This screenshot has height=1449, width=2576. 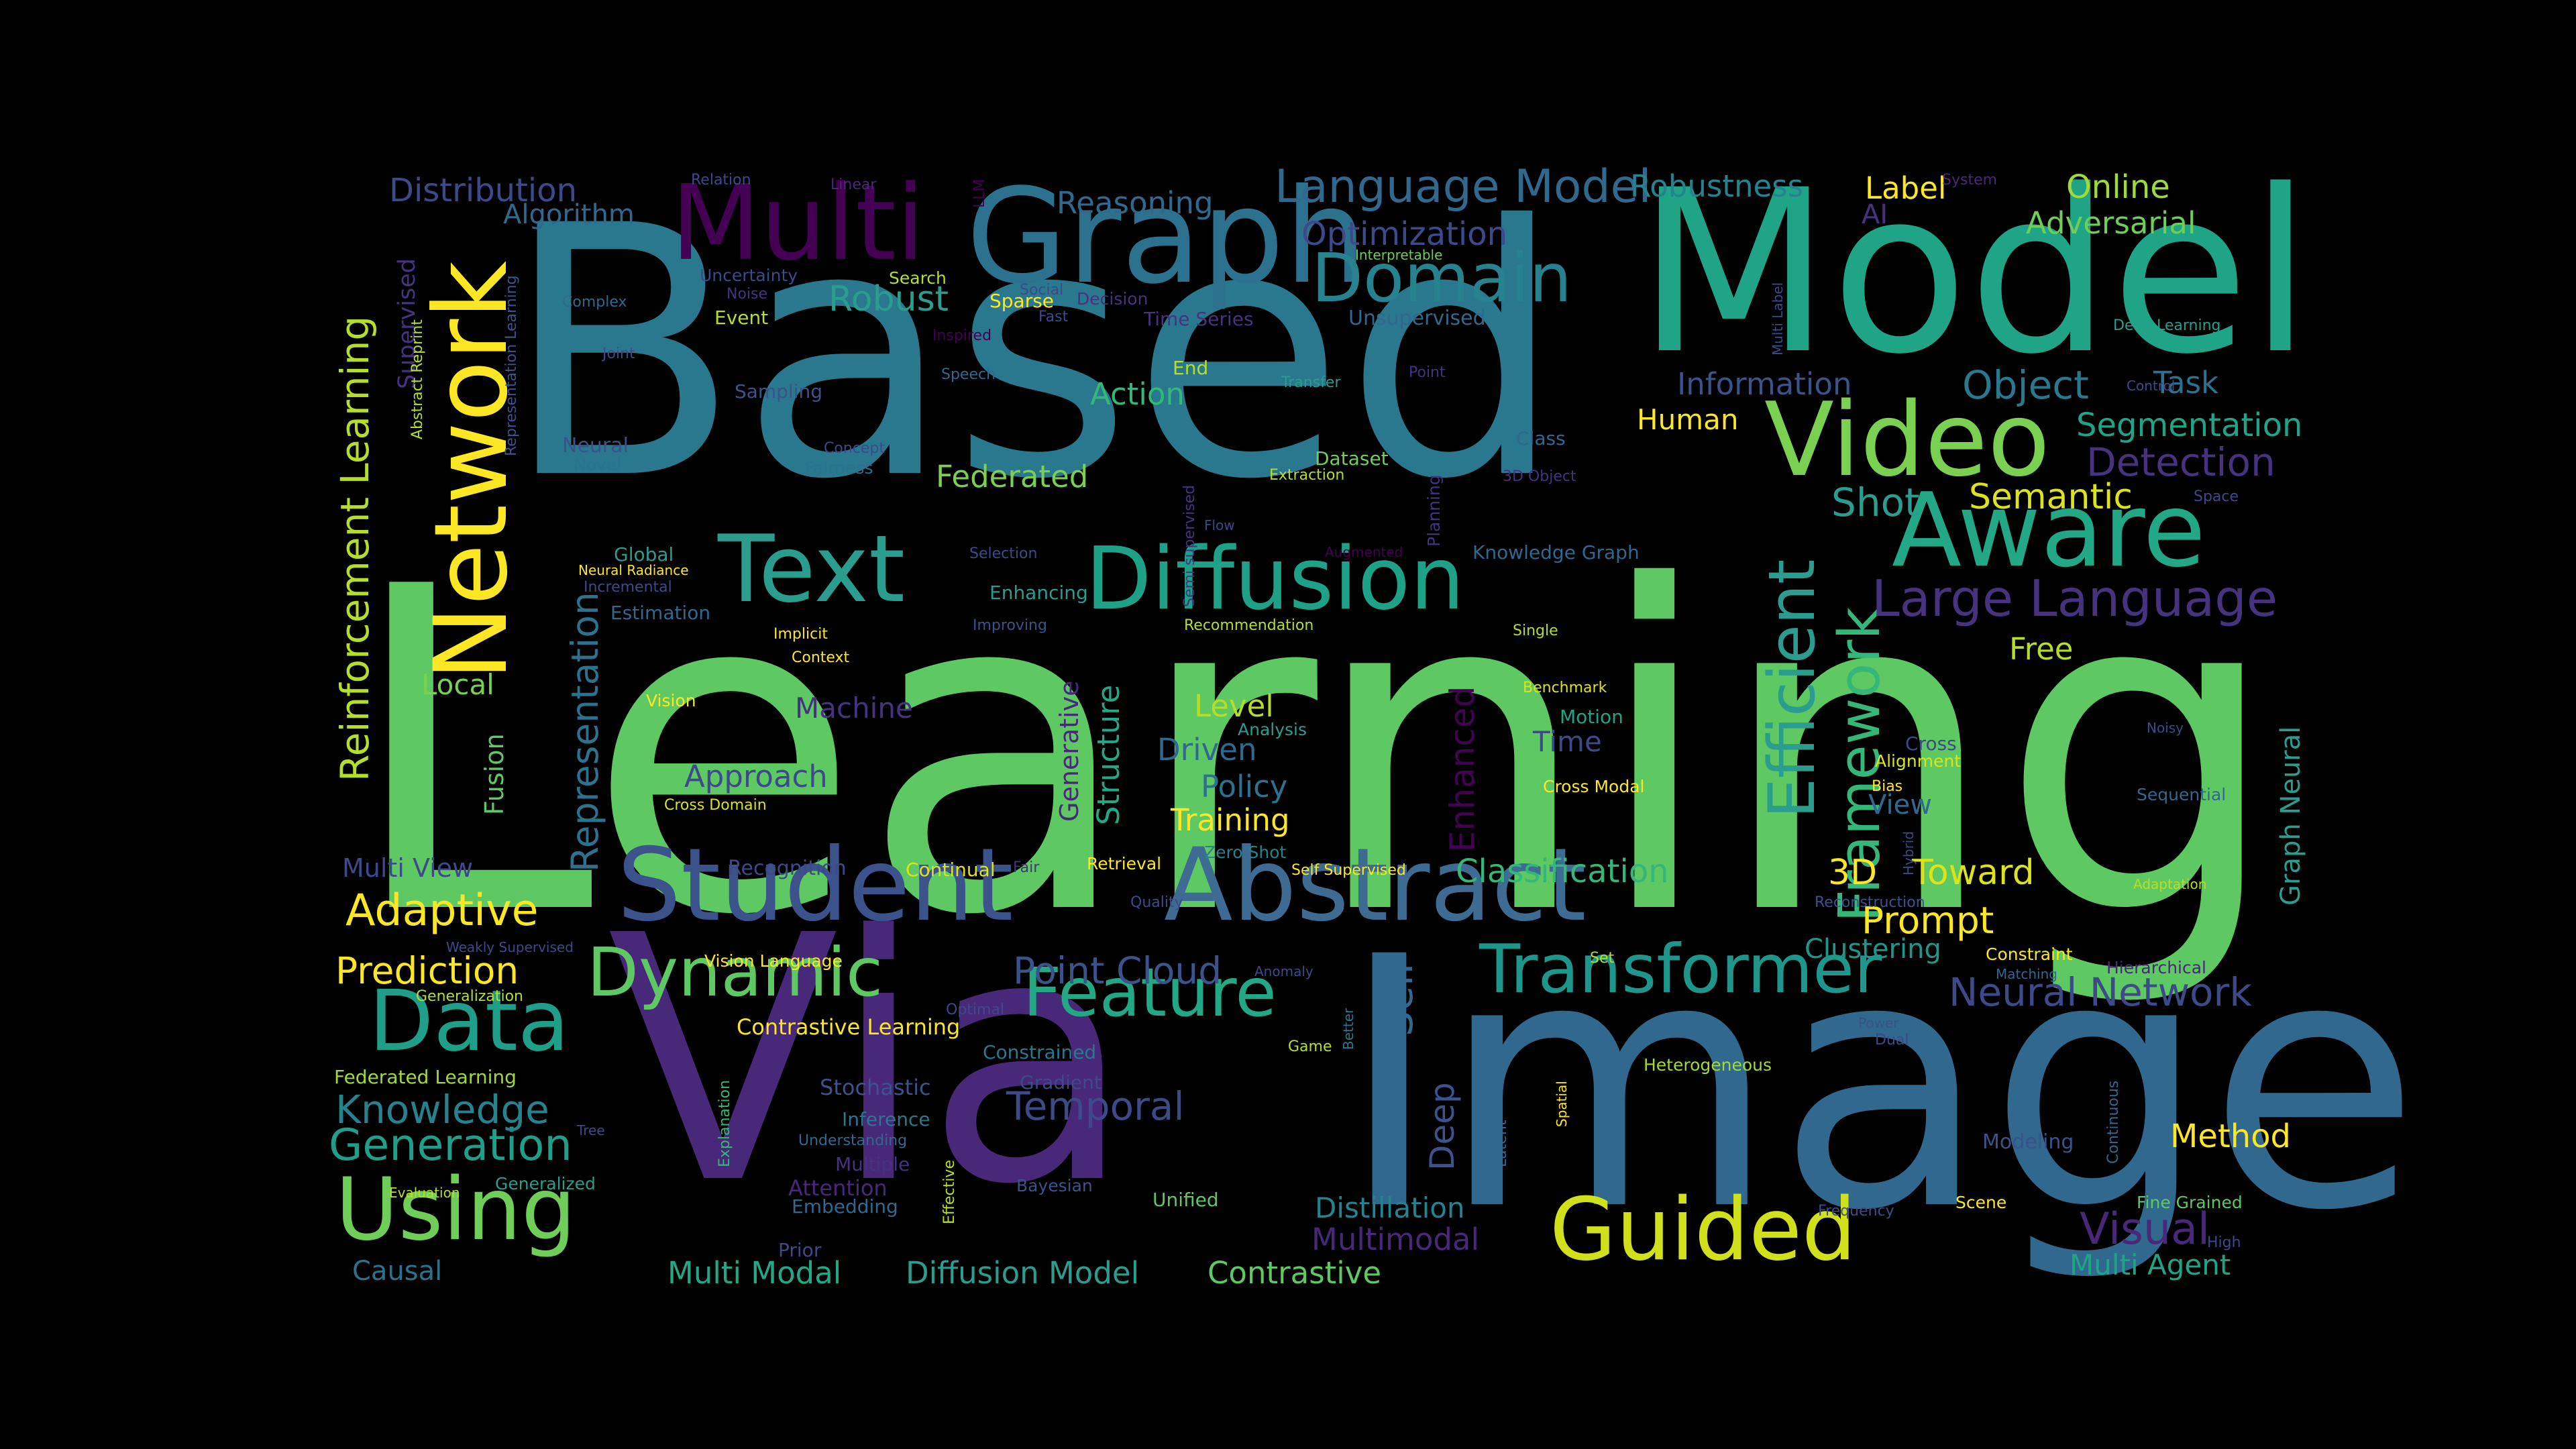 What do you see at coordinates (618, 353) in the screenshot?
I see `word-joint: Joint` at bounding box center [618, 353].